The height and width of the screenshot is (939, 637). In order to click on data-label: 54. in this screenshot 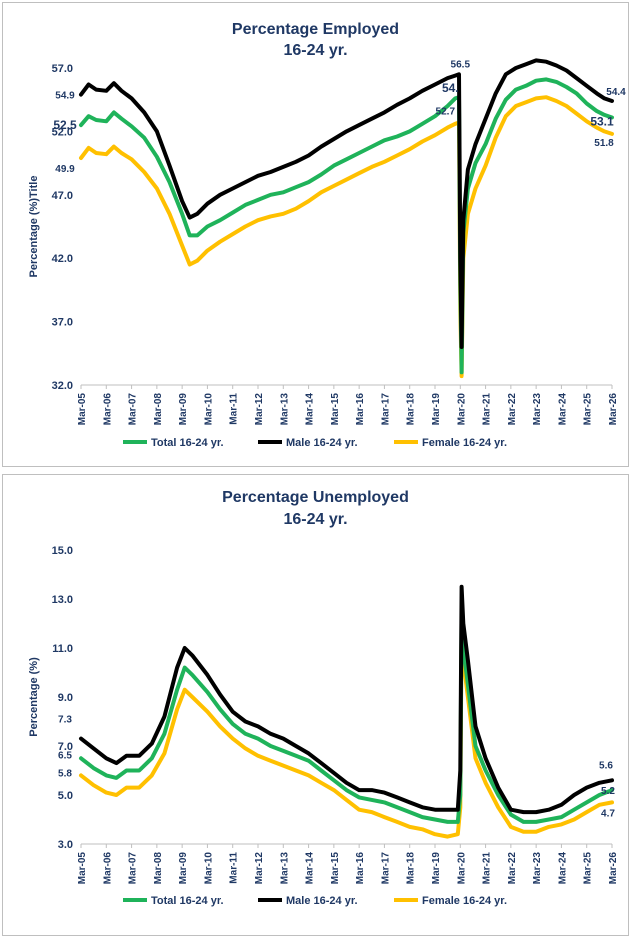, I will do `click(450, 88)`.